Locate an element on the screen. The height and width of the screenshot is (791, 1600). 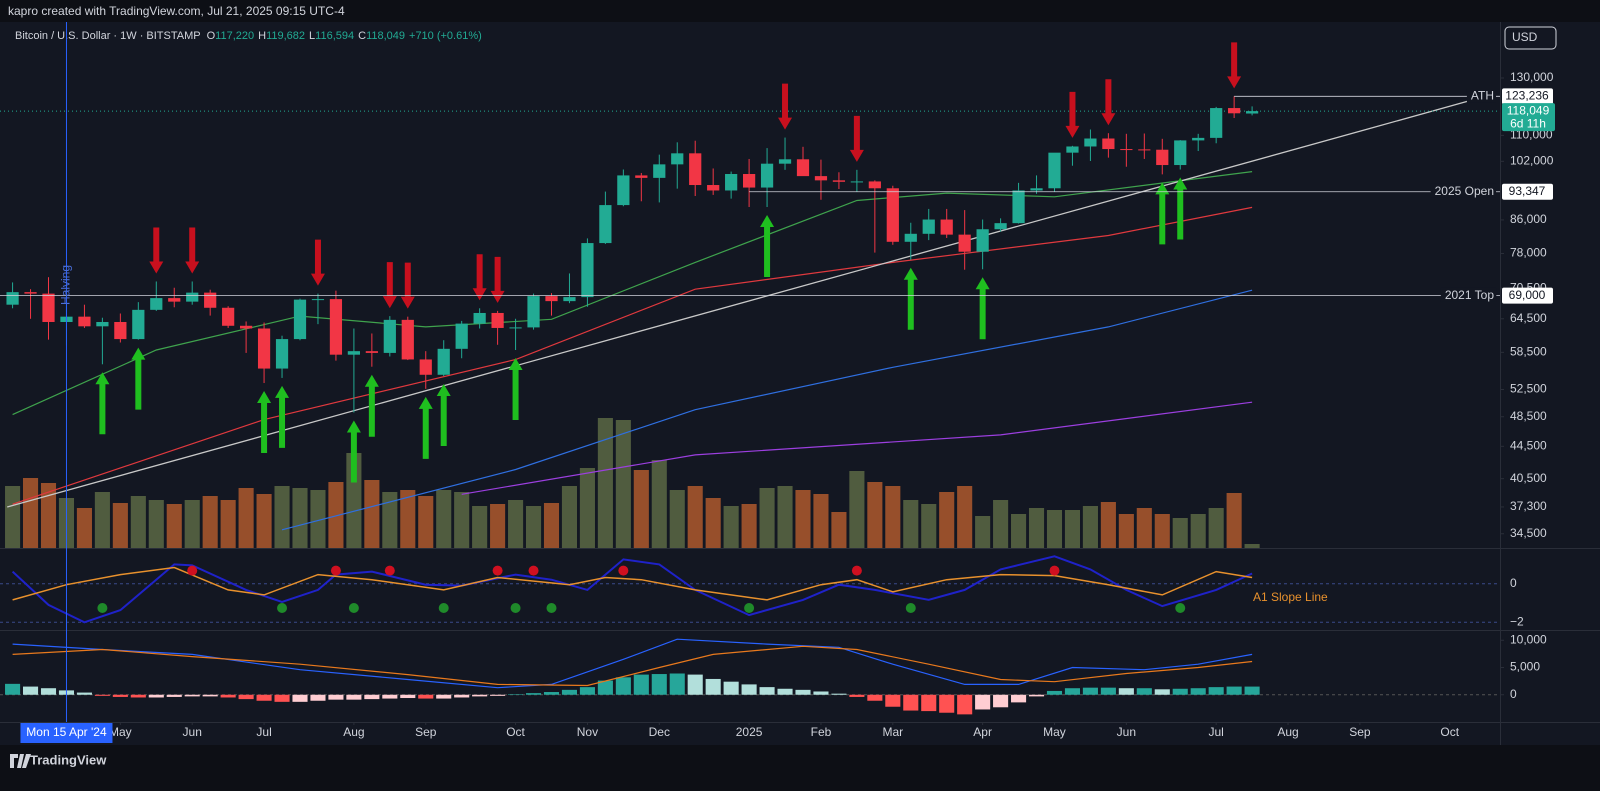
currency-button is located at coordinates (1530, 38).